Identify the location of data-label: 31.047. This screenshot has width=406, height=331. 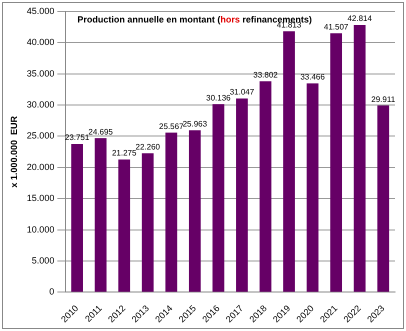
(242, 92).